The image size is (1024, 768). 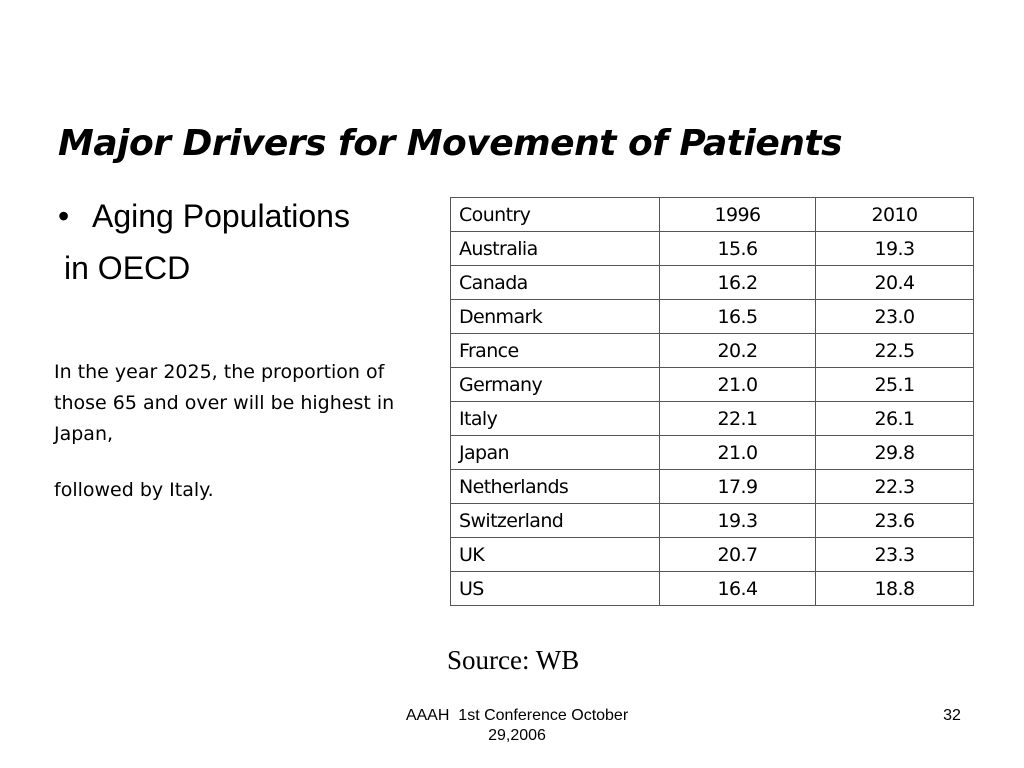 I want to click on table-cell-country: Canada, so click(x=555, y=282).